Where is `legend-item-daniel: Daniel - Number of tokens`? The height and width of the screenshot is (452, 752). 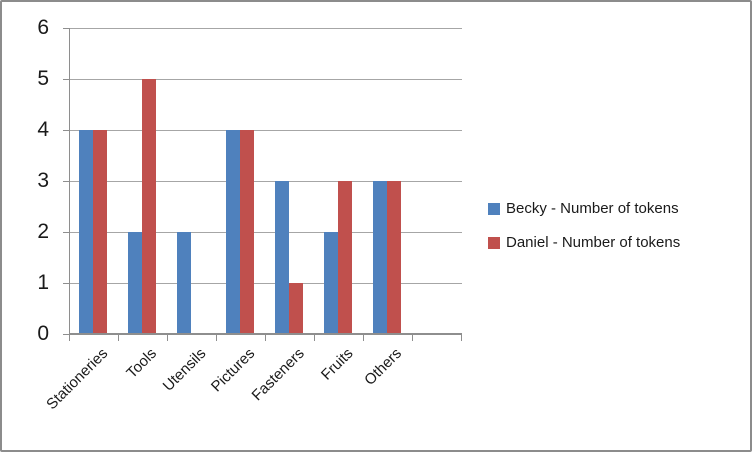
legend-item-daniel: Daniel - Number of tokens is located at coordinates (584, 242).